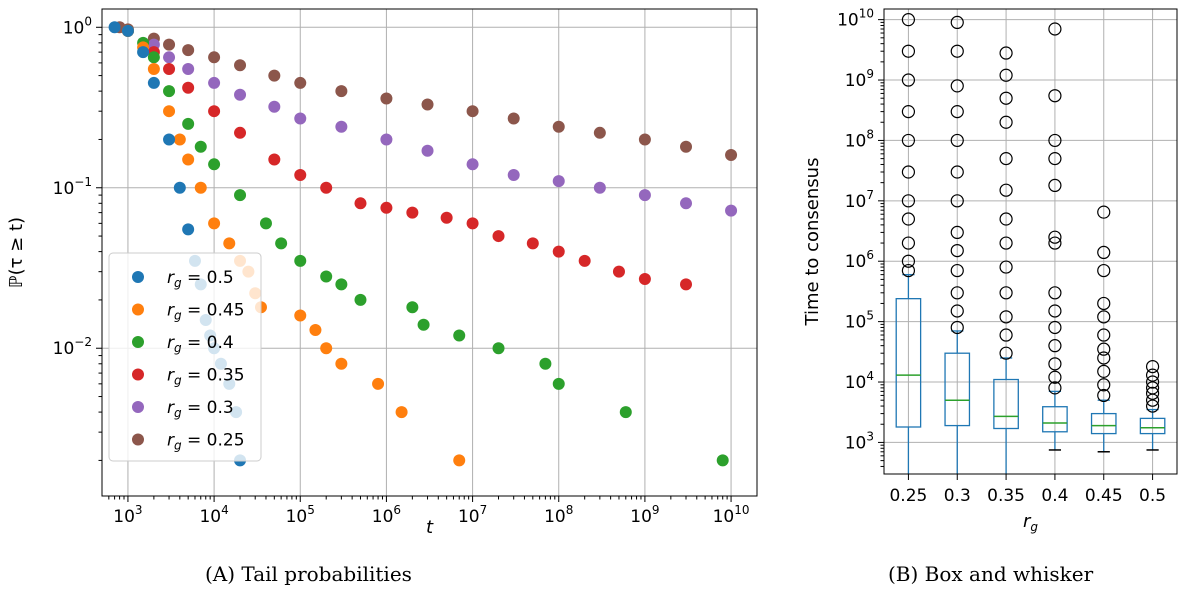 The height and width of the screenshot is (600, 1188). I want to click on x-tick-label: 0.5, so click(1152, 496).